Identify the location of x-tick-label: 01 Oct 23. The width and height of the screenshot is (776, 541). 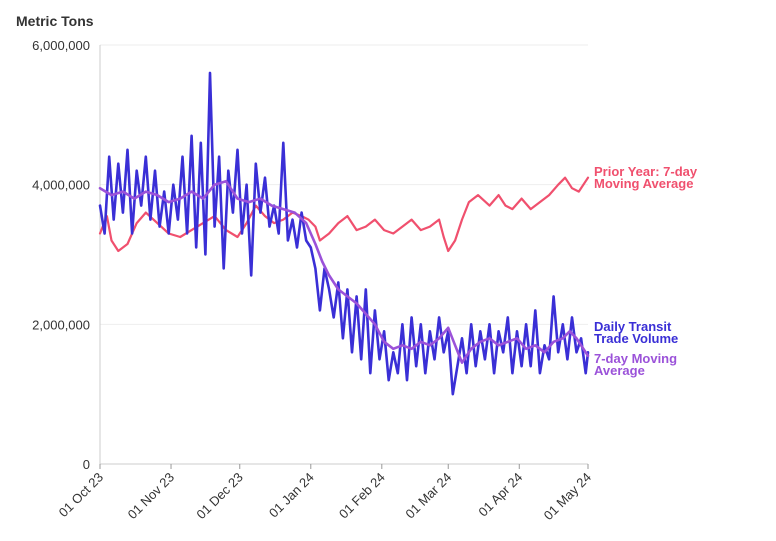
(81, 495).